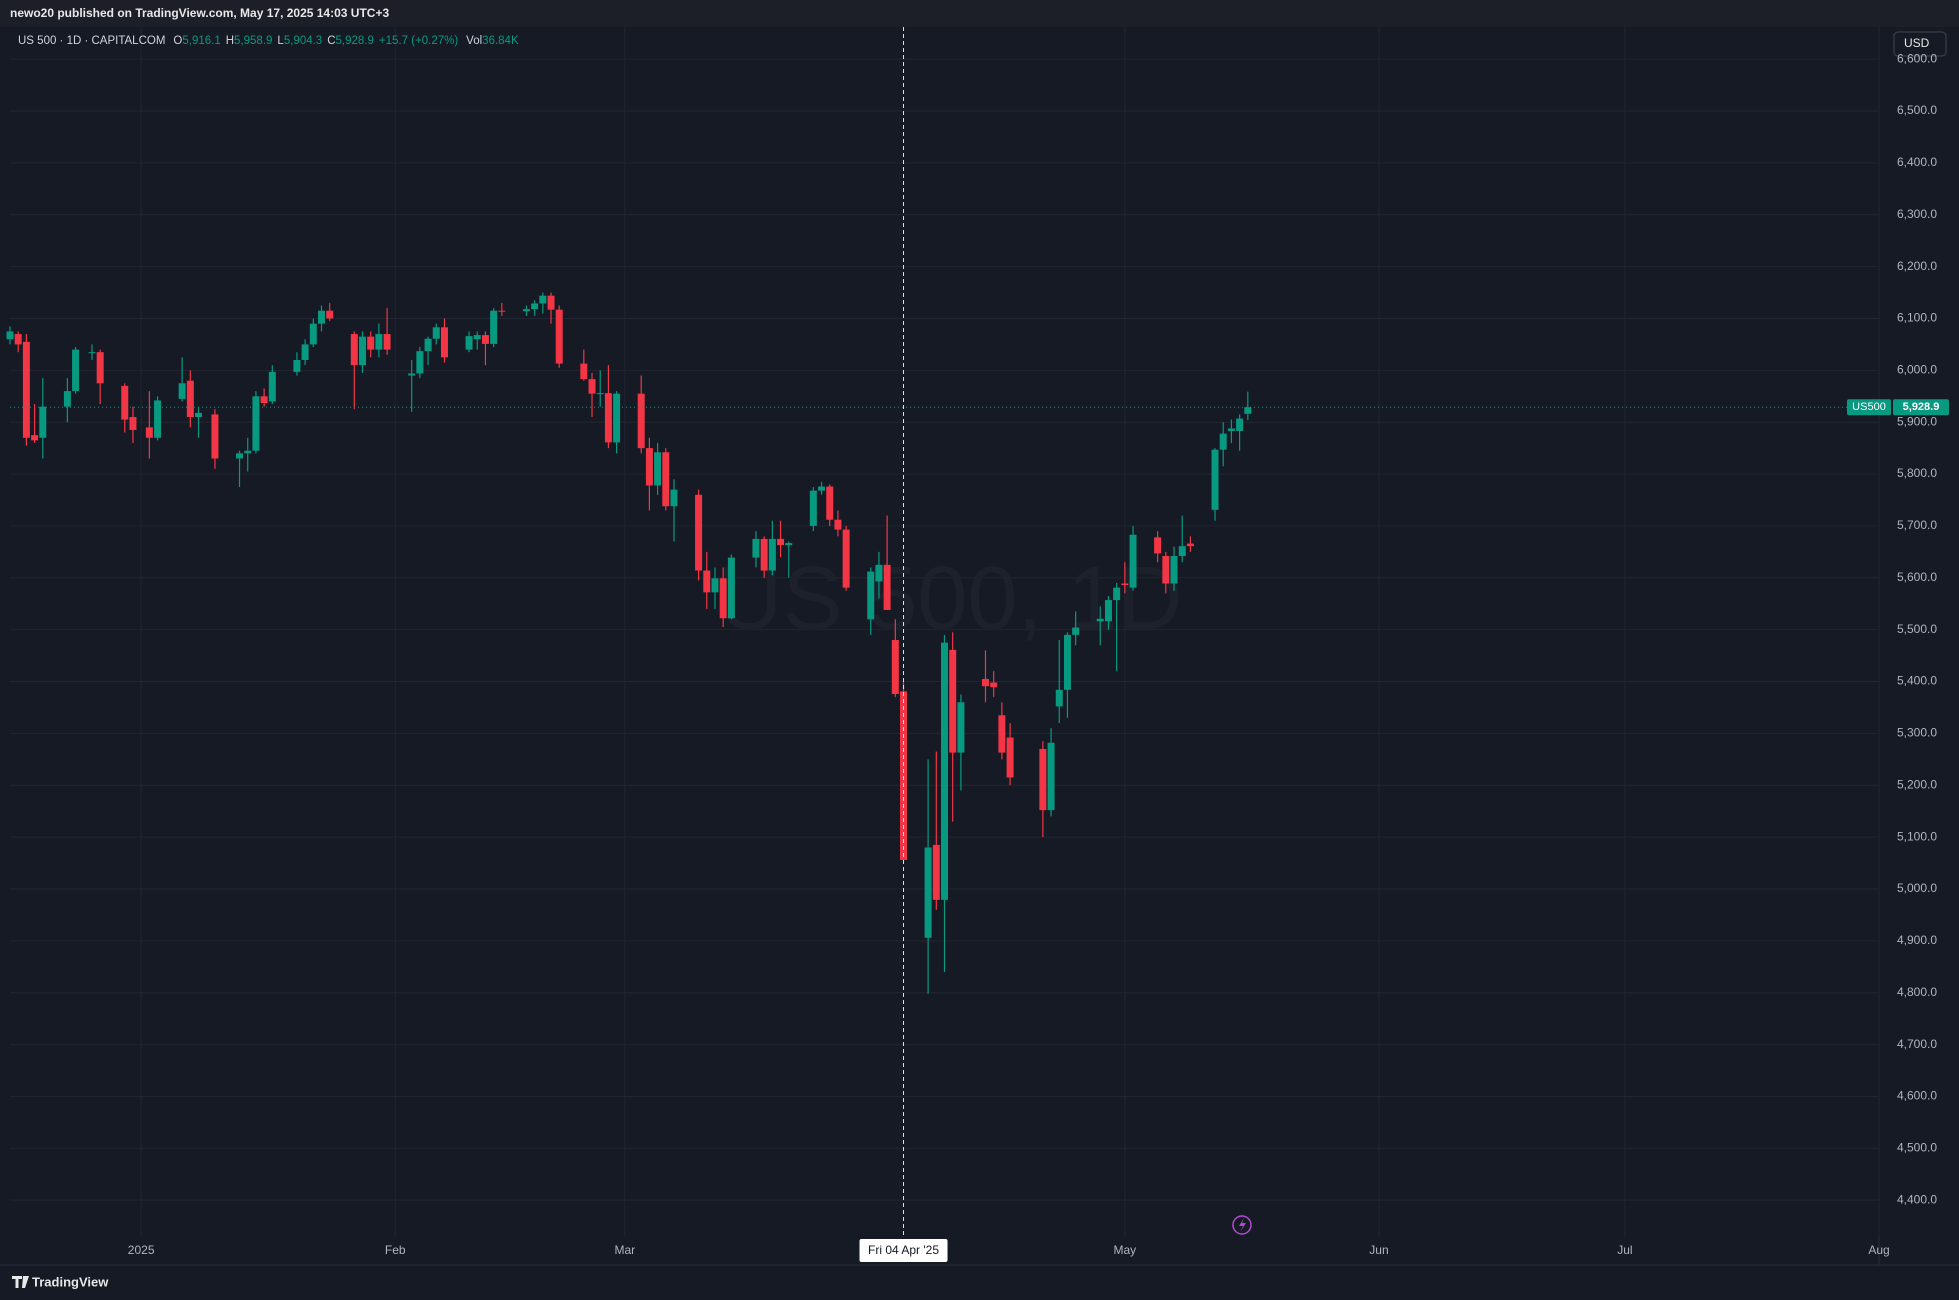 This screenshot has width=1959, height=1300. Describe the element at coordinates (1917, 681) in the screenshot. I see `y-tick-label: 5,400.0` at that location.